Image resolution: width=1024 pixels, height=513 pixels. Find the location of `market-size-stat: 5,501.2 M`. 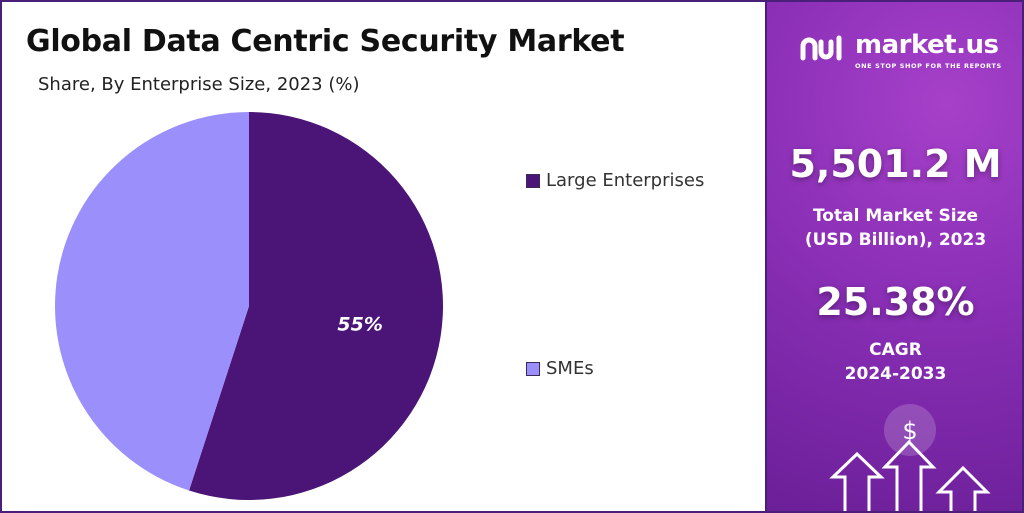

market-size-stat: 5,501.2 M is located at coordinates (894, 164).